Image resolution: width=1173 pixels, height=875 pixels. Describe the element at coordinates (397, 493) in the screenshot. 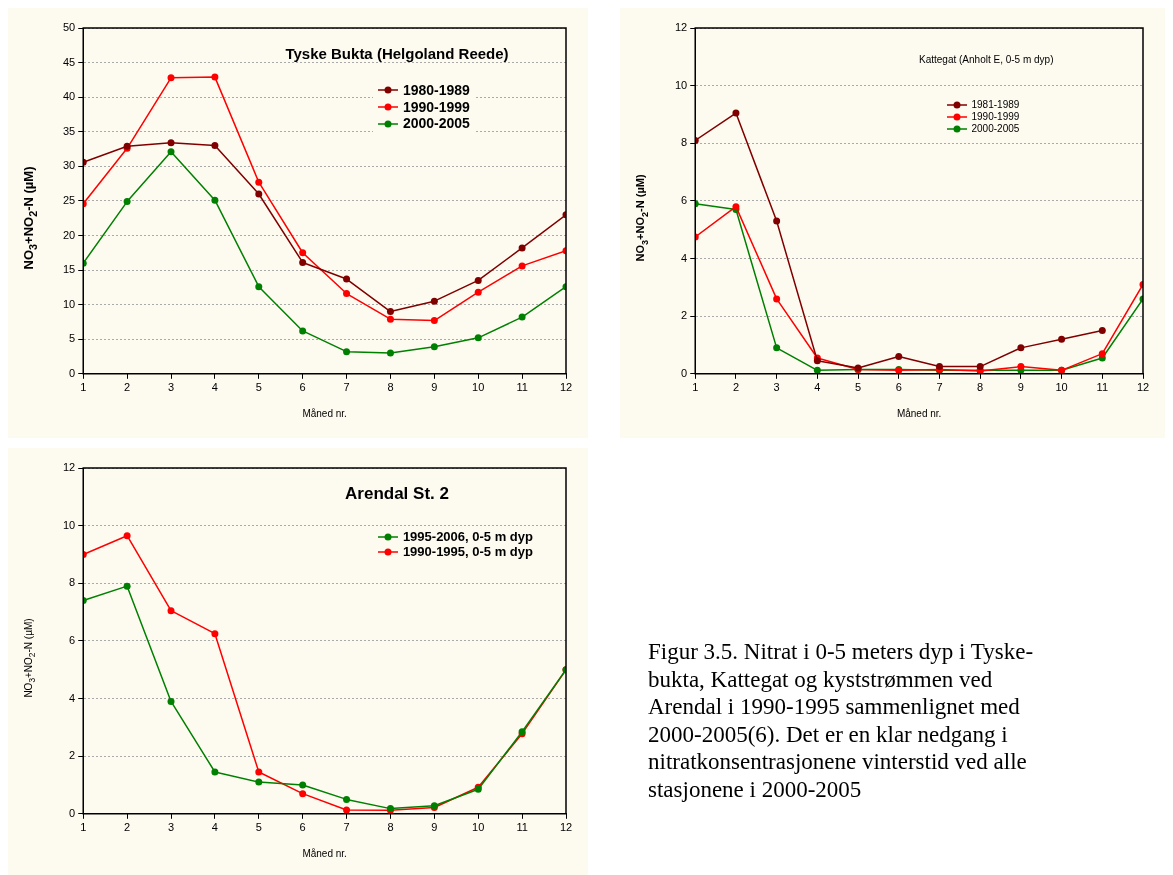

I see `text: Arendal St. 2` at that location.